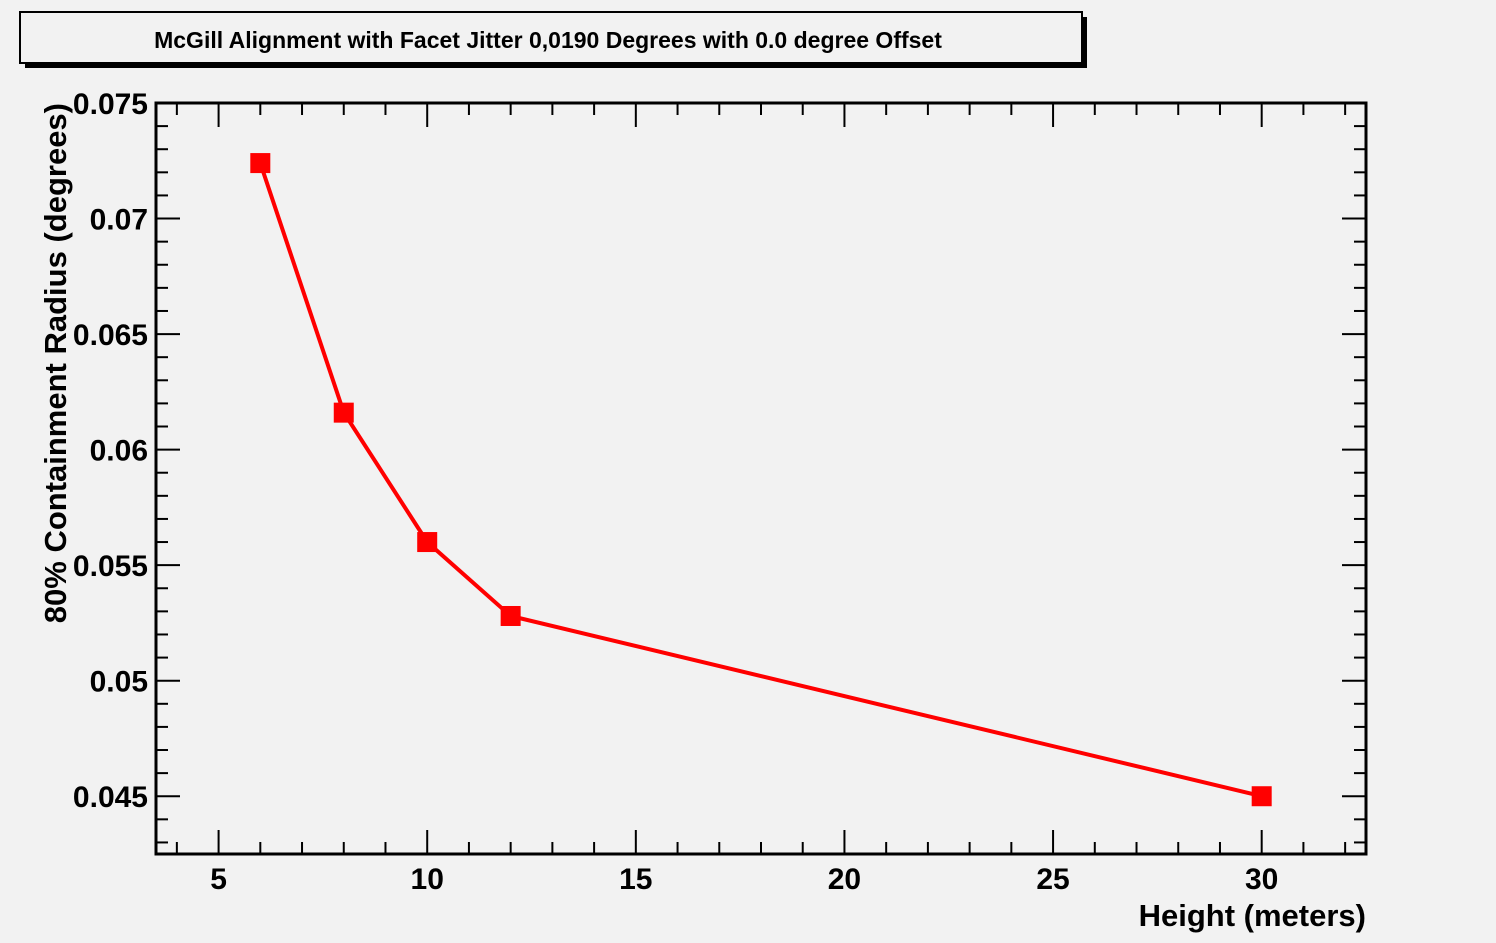  What do you see at coordinates (110, 335) in the screenshot?
I see `y-tick-label: 0.065` at bounding box center [110, 335].